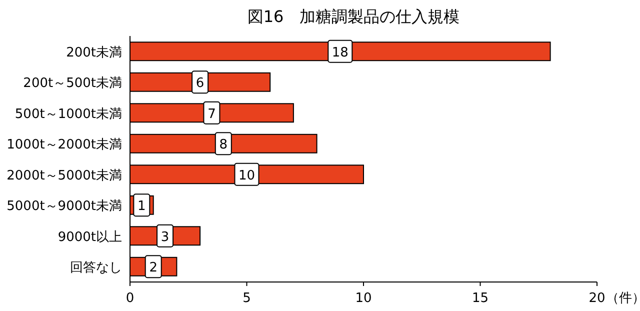  What do you see at coordinates (223, 145) in the screenshot?
I see `data-label: 8` at bounding box center [223, 145].